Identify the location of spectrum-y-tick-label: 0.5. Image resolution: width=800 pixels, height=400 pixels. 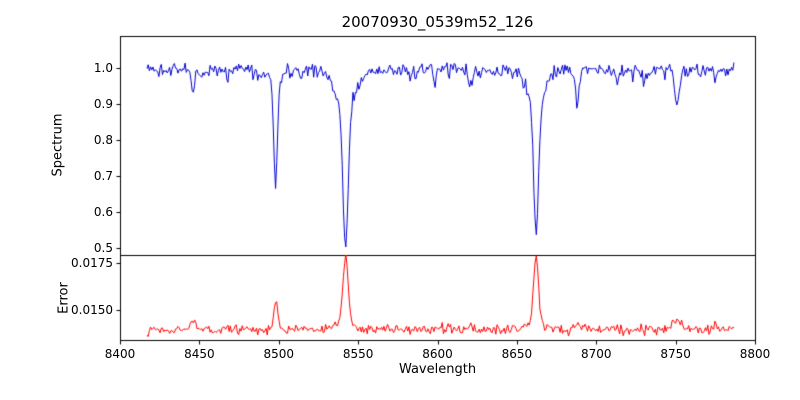
(103, 247).